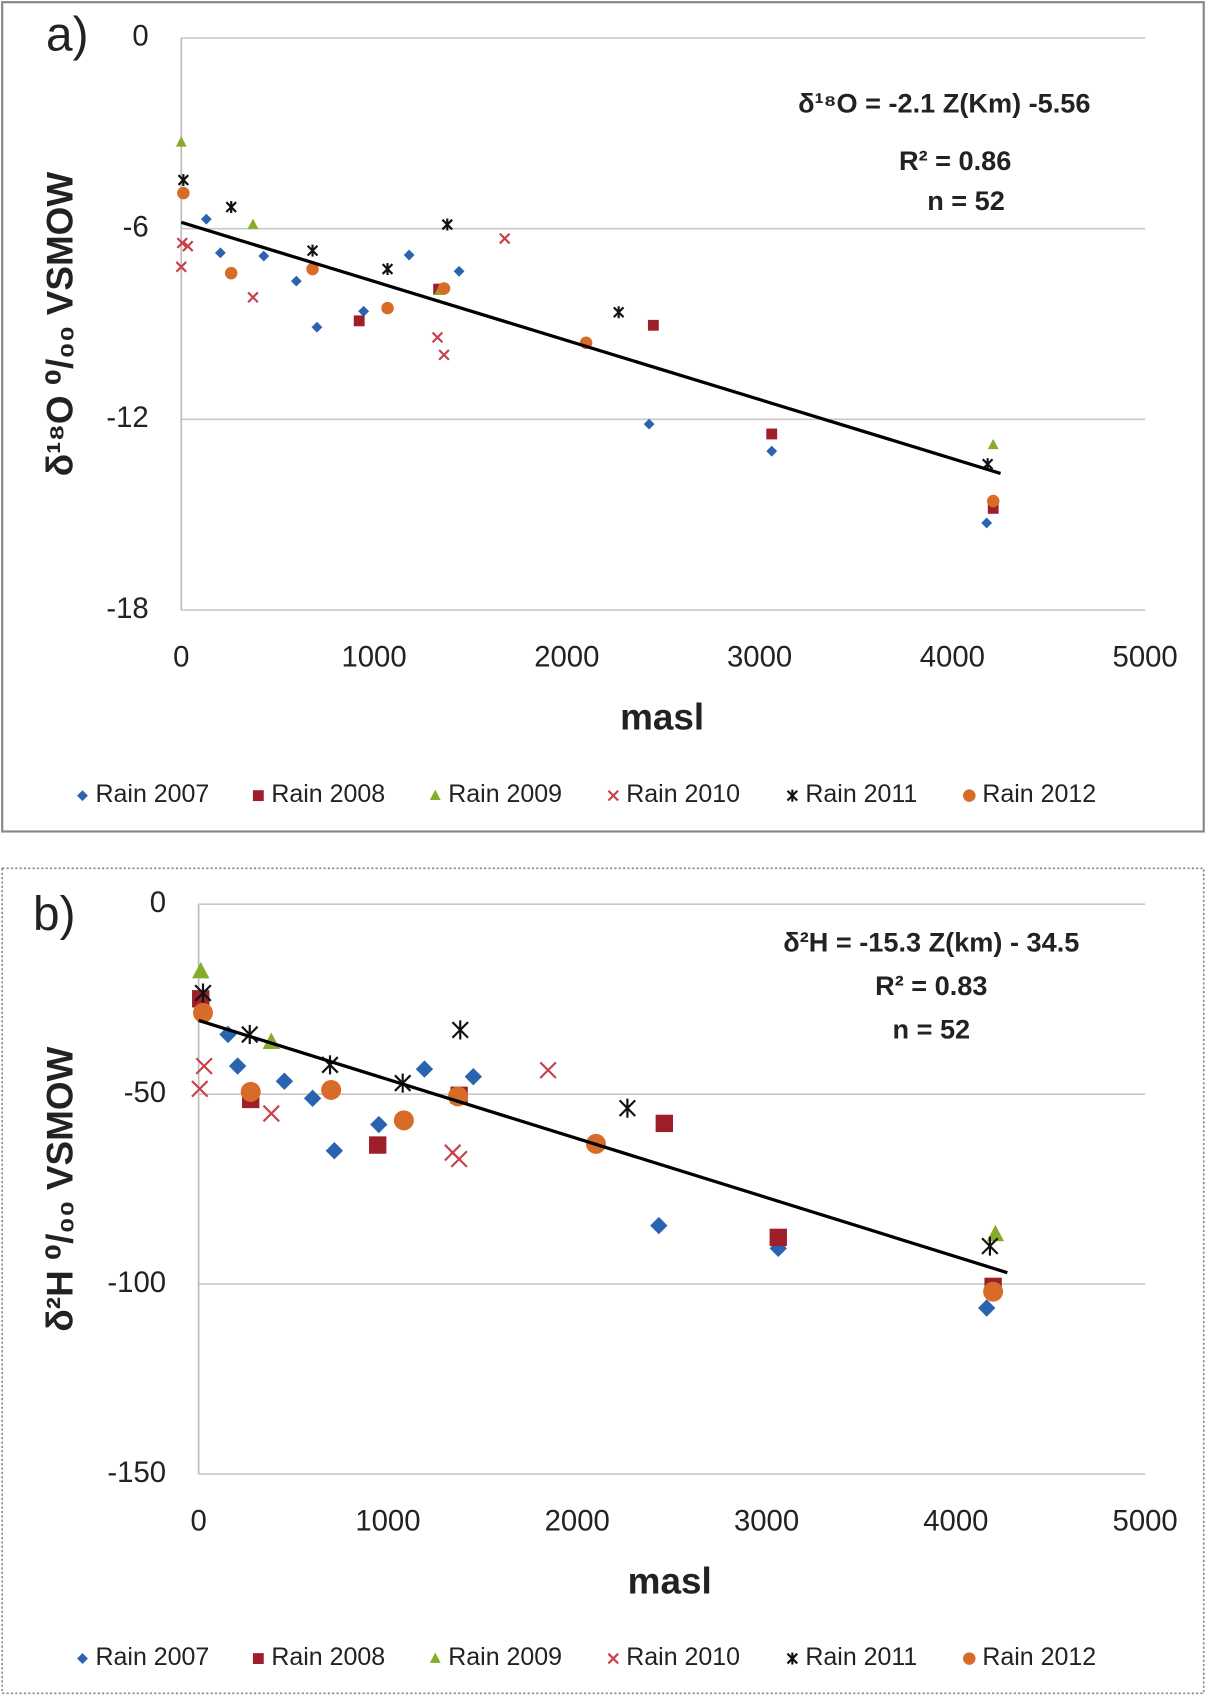  What do you see at coordinates (944, 102) in the screenshot?
I see `annotation: δ¹⁸O = -2.1 Z(Km) -5.56` at bounding box center [944, 102].